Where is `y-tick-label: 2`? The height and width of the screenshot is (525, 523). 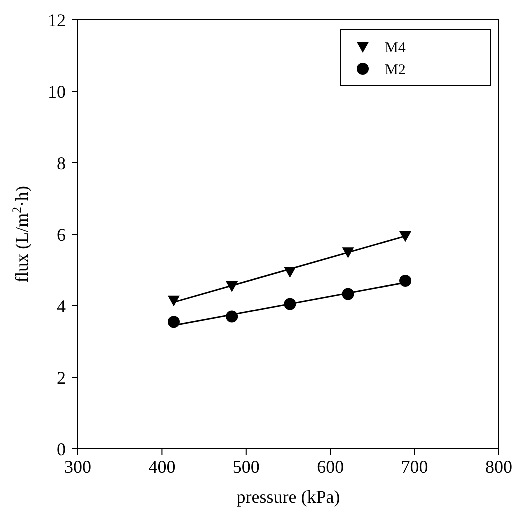
y-tick-label: 2 is located at coordinates (61, 378).